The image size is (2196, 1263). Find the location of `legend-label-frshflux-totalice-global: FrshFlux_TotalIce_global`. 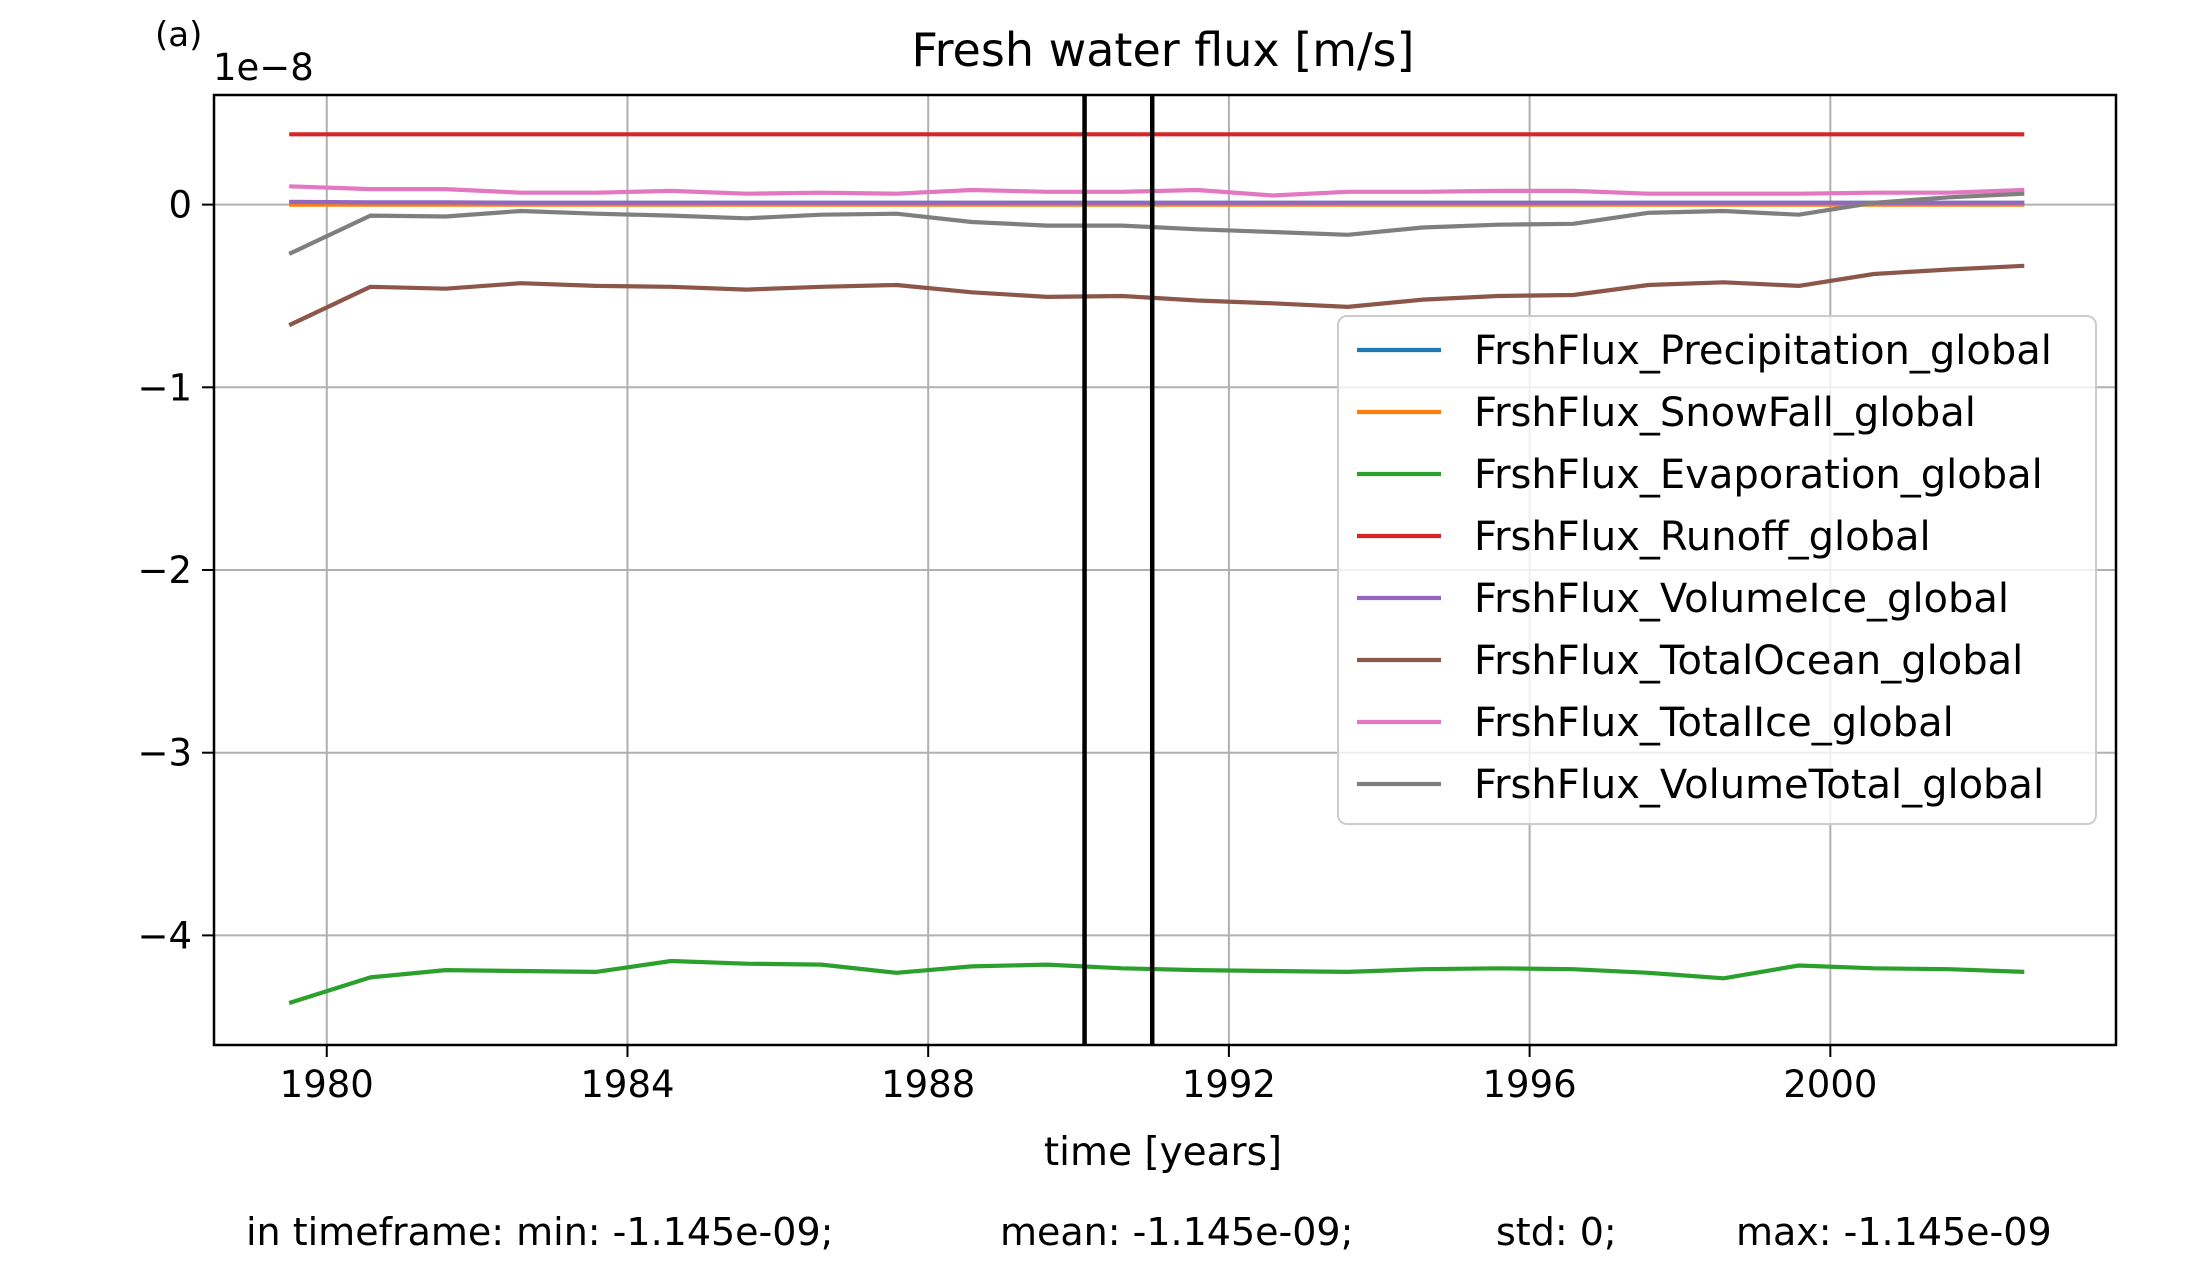

legend-label-frshflux-totalice-global: FrshFlux_TotalIce_global is located at coordinates (1714, 723).